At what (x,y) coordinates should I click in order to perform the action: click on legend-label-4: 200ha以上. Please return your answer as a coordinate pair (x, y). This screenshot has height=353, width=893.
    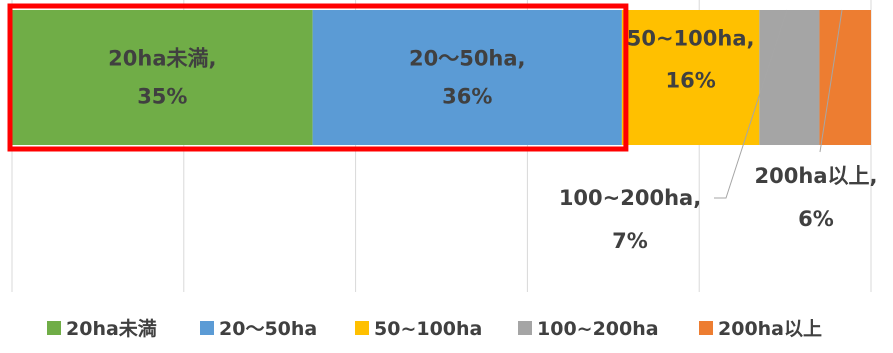
    Looking at the image, I should click on (770, 329).